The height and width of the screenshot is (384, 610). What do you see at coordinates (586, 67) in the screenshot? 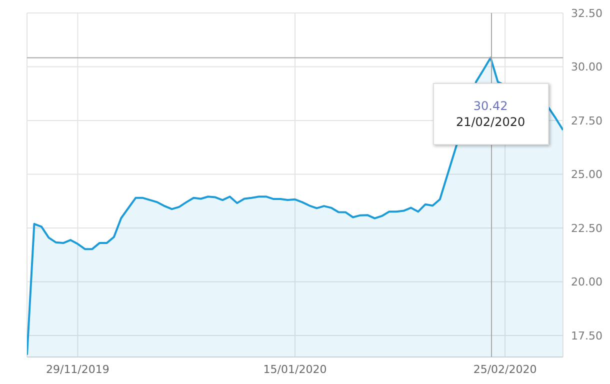
I see `y-tick-label: 30.00` at bounding box center [586, 67].